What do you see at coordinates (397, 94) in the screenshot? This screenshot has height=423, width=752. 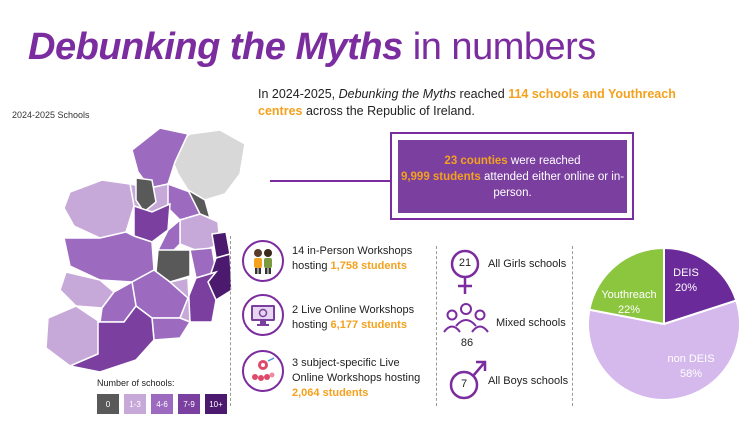 I see `intro-program: Debunking the Myths` at bounding box center [397, 94].